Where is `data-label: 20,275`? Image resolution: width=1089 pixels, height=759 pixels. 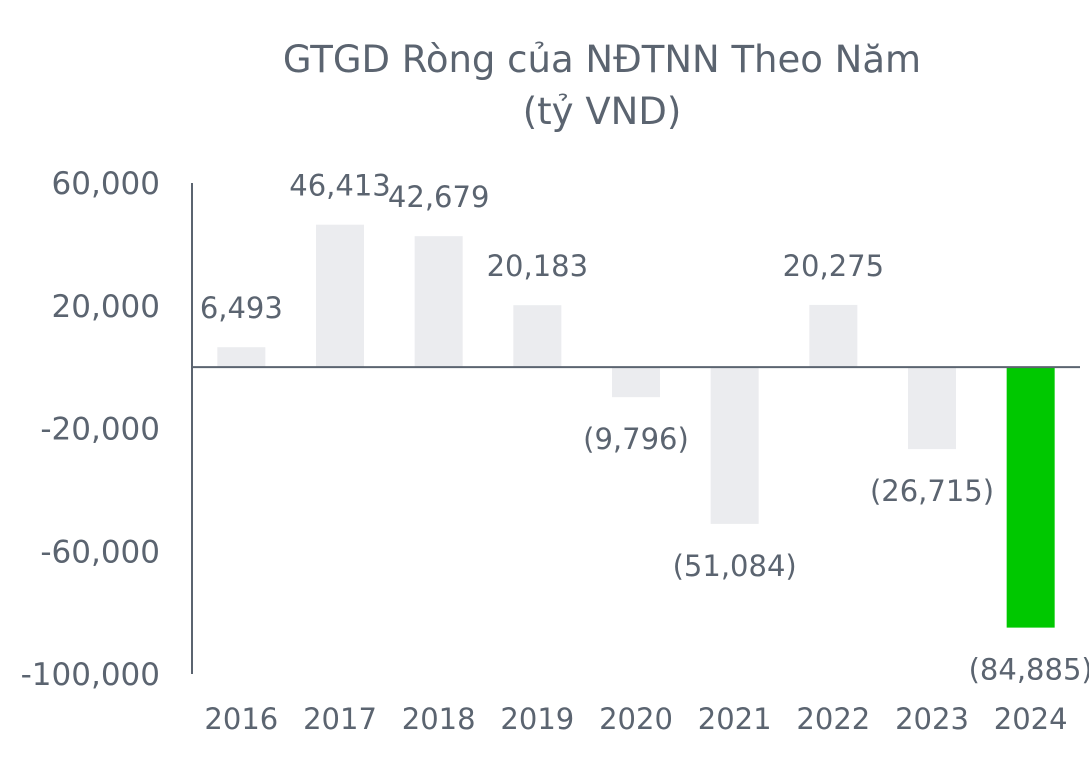 data-label: 20,275 is located at coordinates (833, 266).